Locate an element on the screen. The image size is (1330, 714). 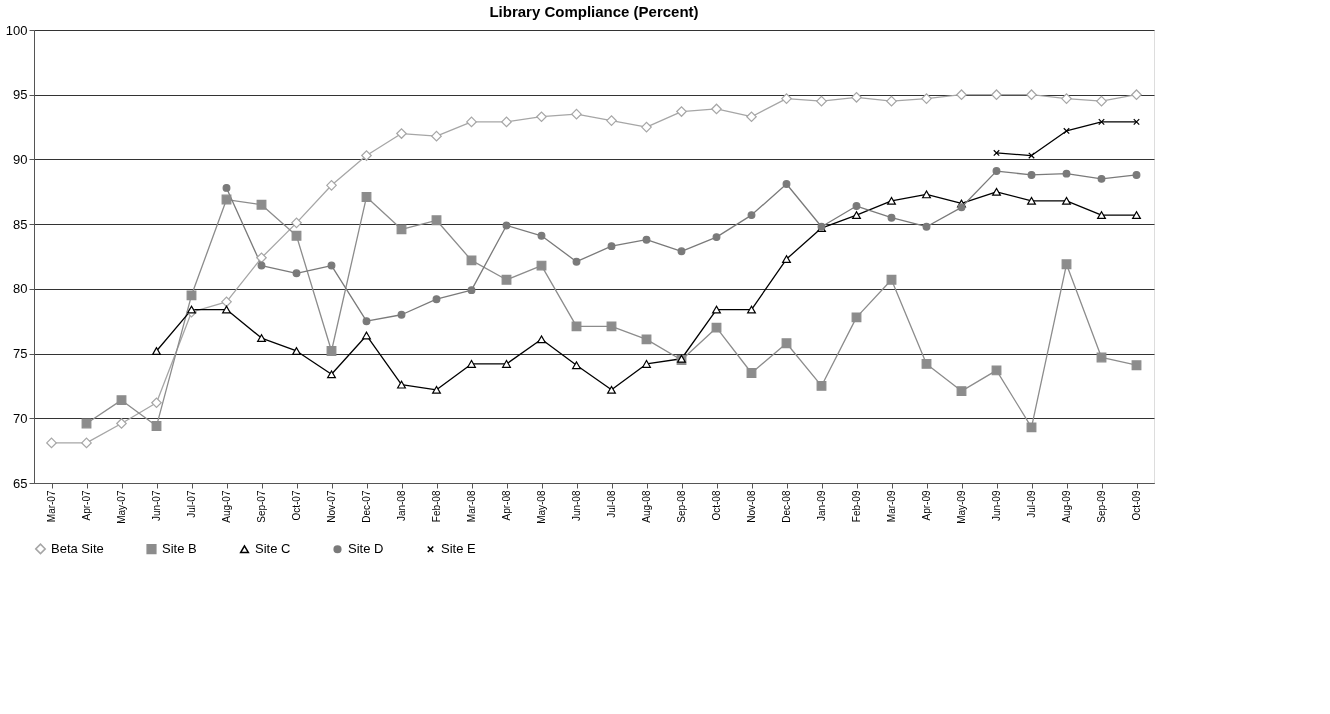
x-tick-label: Mar-07 is located at coordinates (51, 506).